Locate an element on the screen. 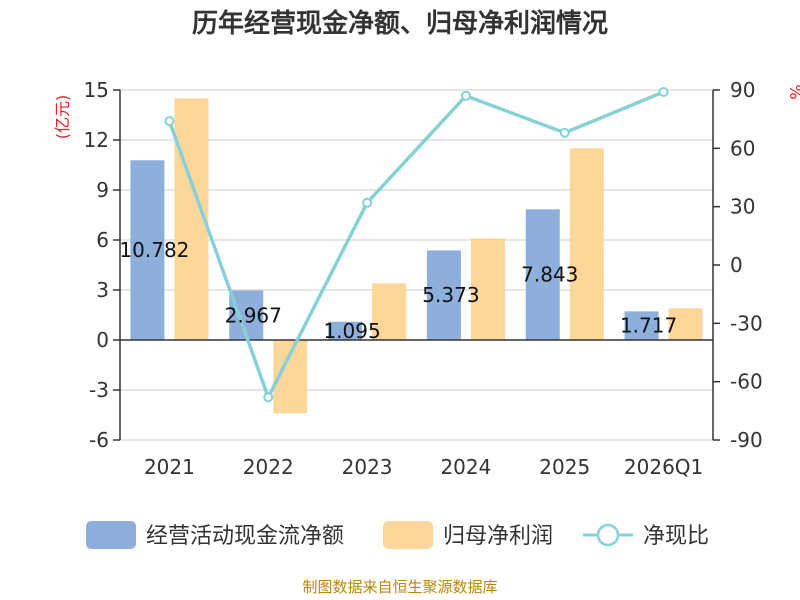 This screenshot has height=600, width=800. legend-swatch-cashflow is located at coordinates (111, 535).